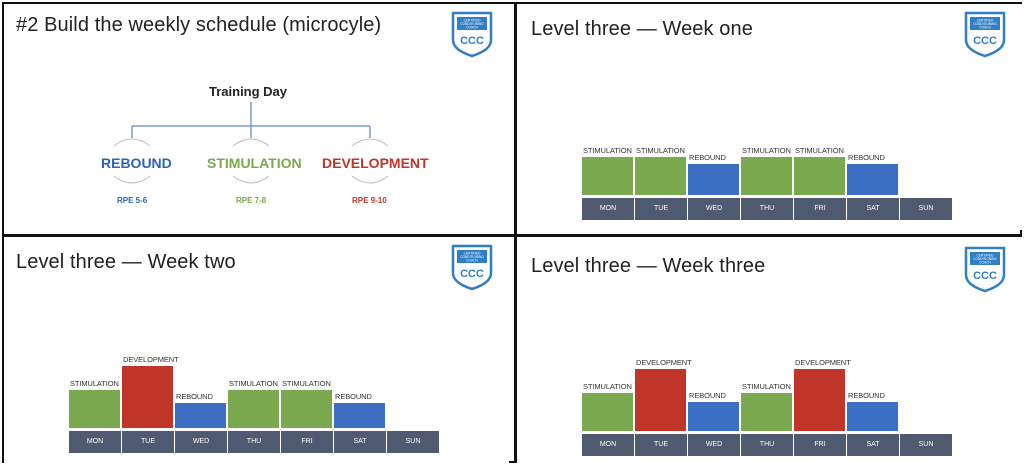 Image resolution: width=1024 pixels, height=465 pixels. I want to click on rebound-arc-bottom, so click(132, 179).